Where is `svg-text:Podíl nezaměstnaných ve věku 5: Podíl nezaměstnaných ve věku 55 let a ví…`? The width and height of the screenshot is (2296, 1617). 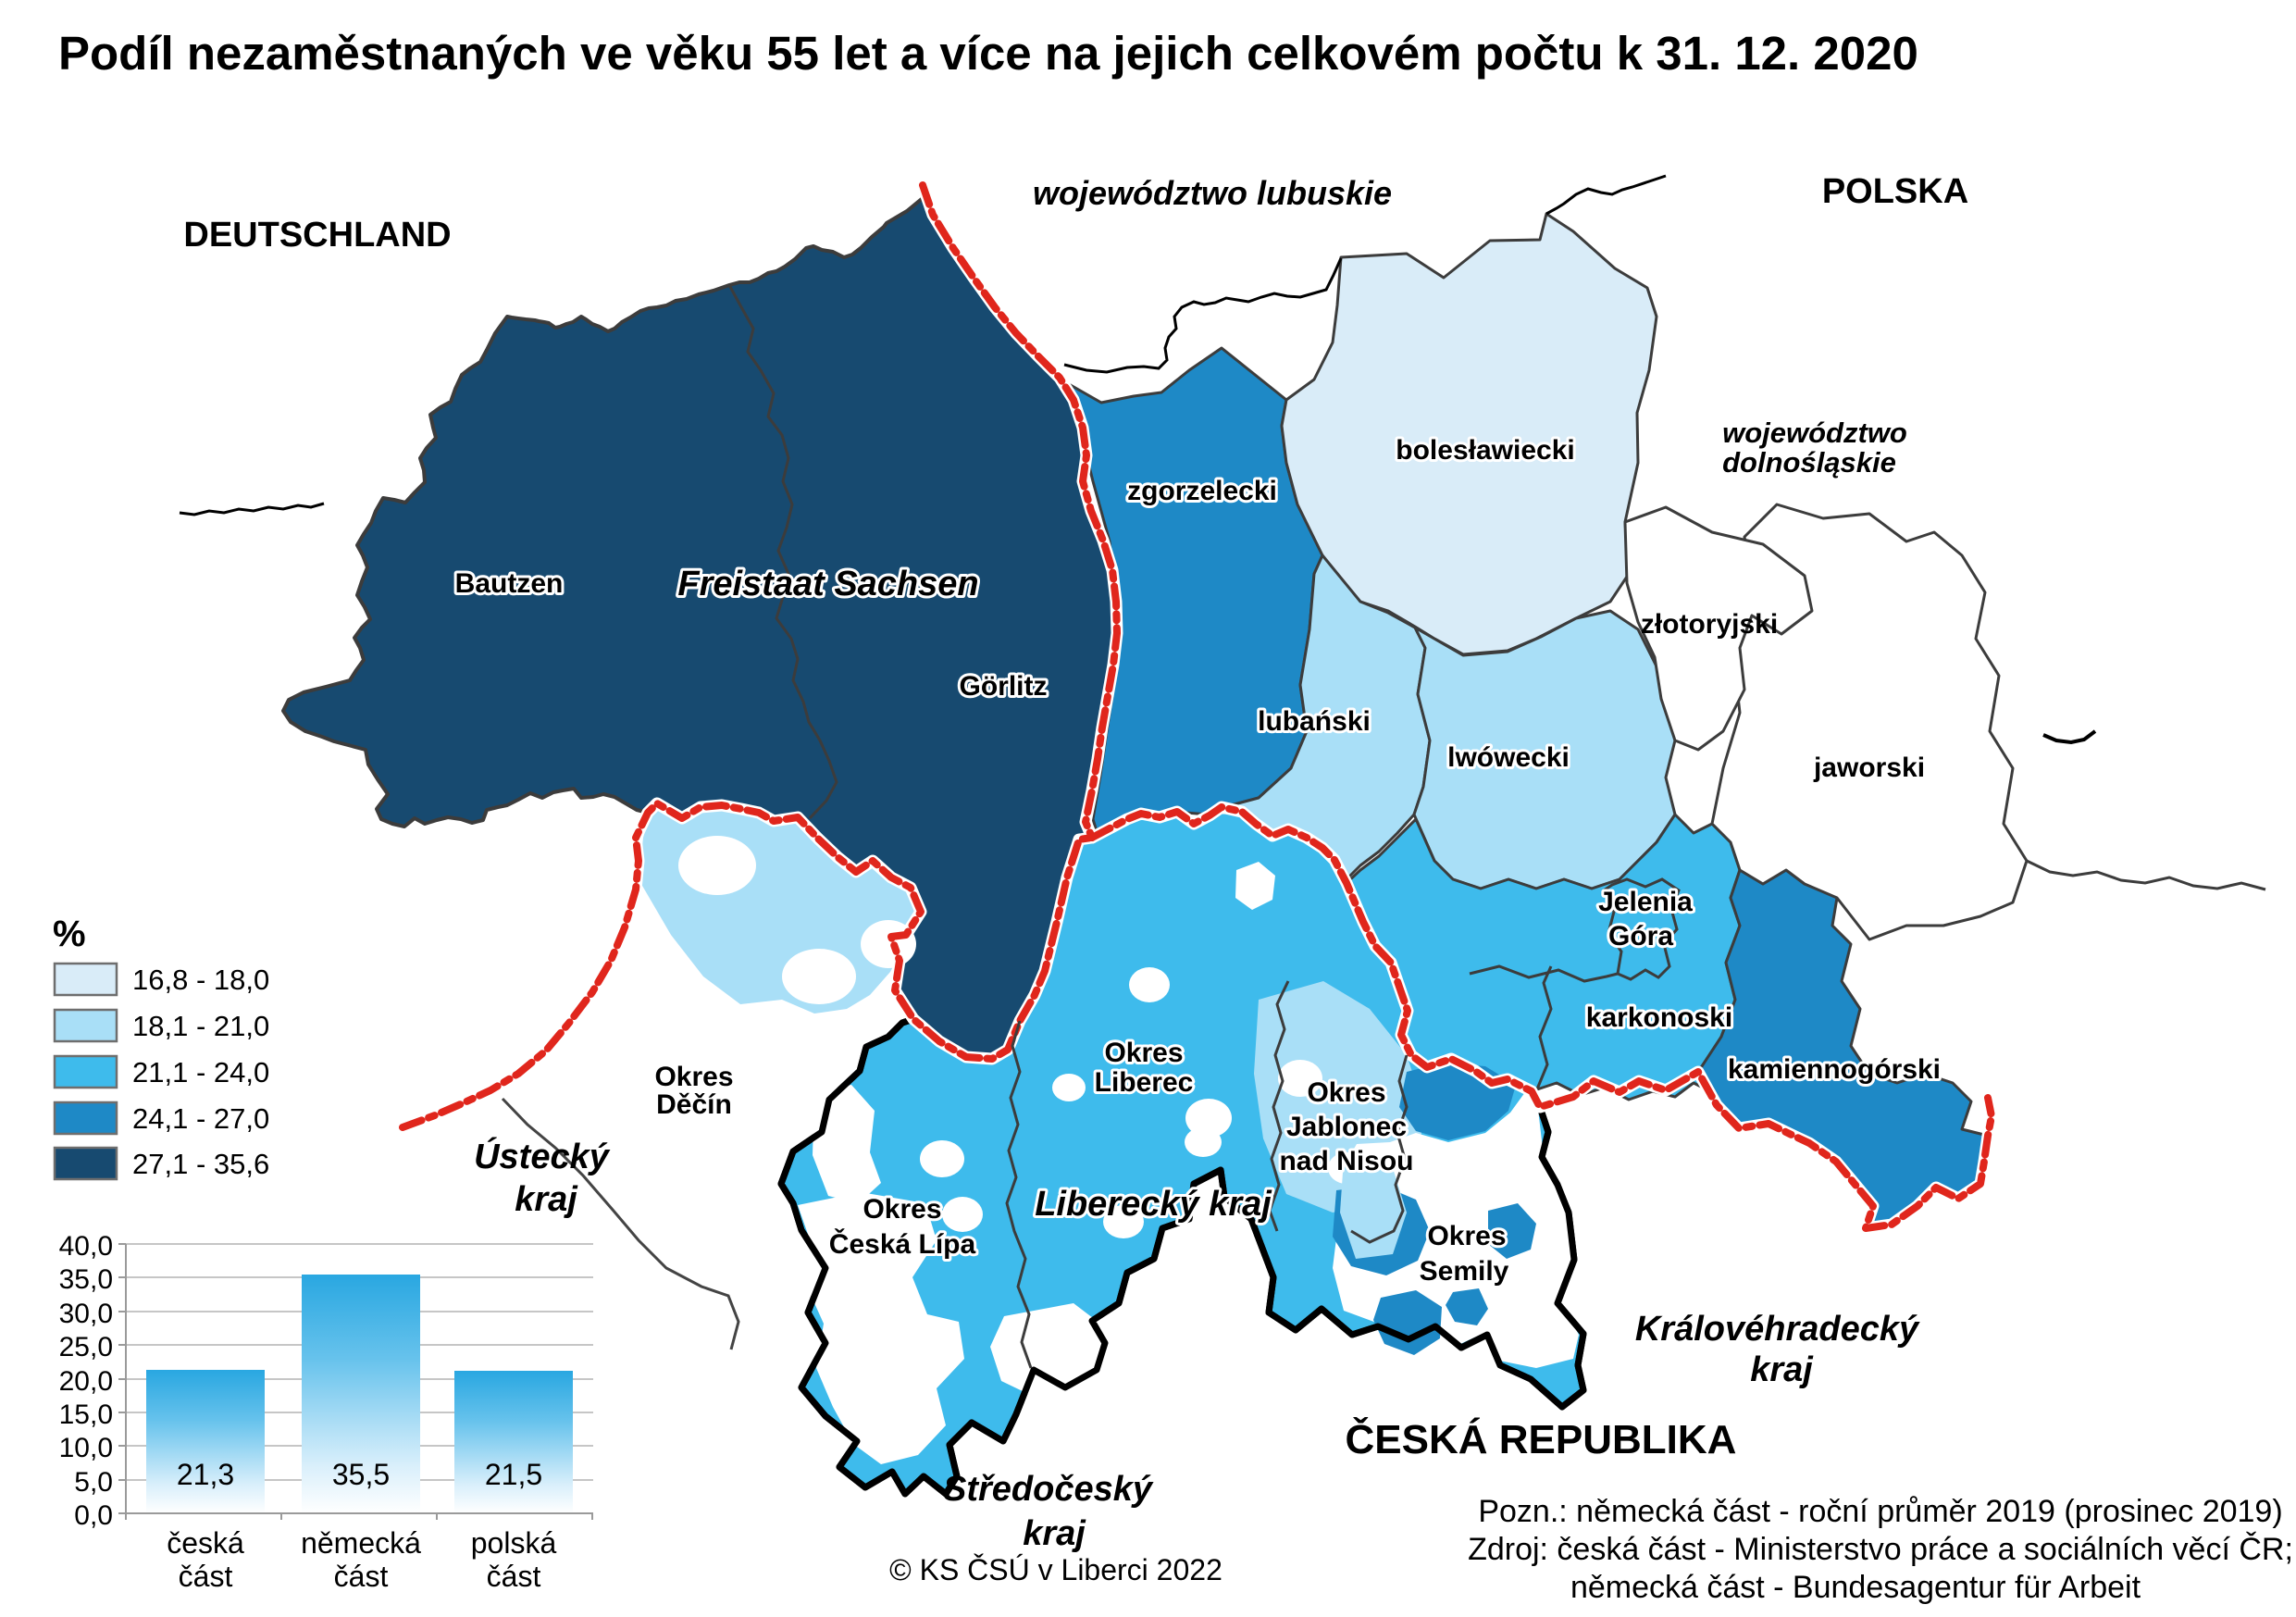 svg-text:Podíl nezaměstnaných ve věku 5: Podíl nezaměstnaných ve věku 55 let a ví… is located at coordinates (988, 54).